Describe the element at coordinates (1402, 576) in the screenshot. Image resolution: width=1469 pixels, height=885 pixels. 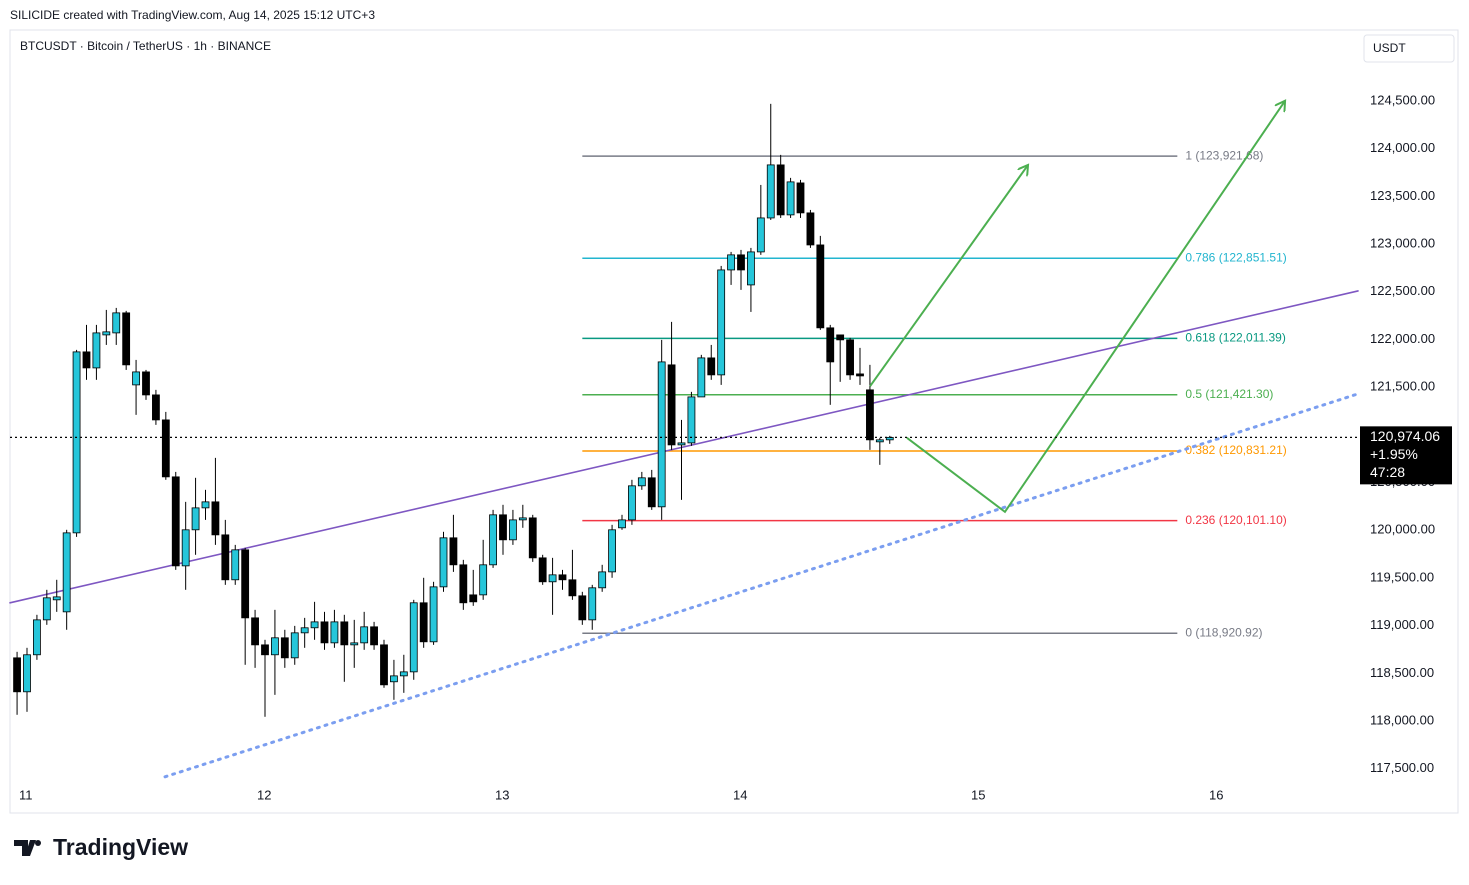
I see `y-tick-label: 119,500.00` at that location.